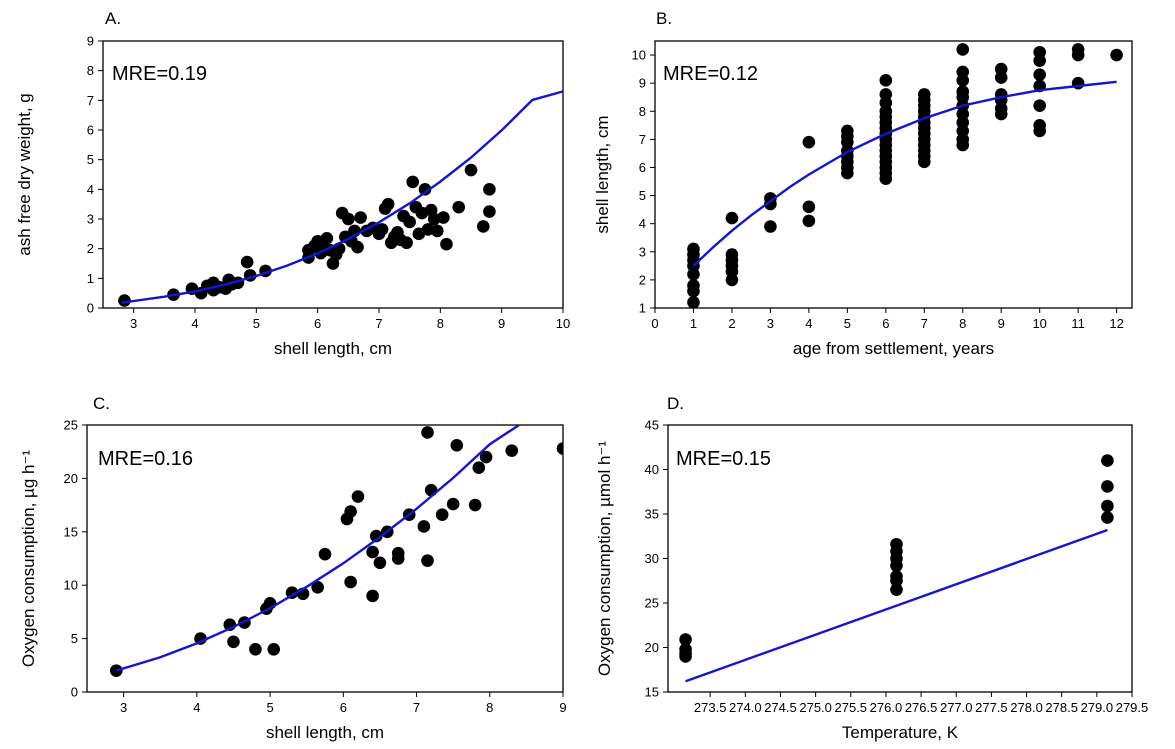 This screenshot has height=749, width=1175. Describe the element at coordinates (745, 707) in the screenshot. I see `x-tick-label: 274.0` at that location.